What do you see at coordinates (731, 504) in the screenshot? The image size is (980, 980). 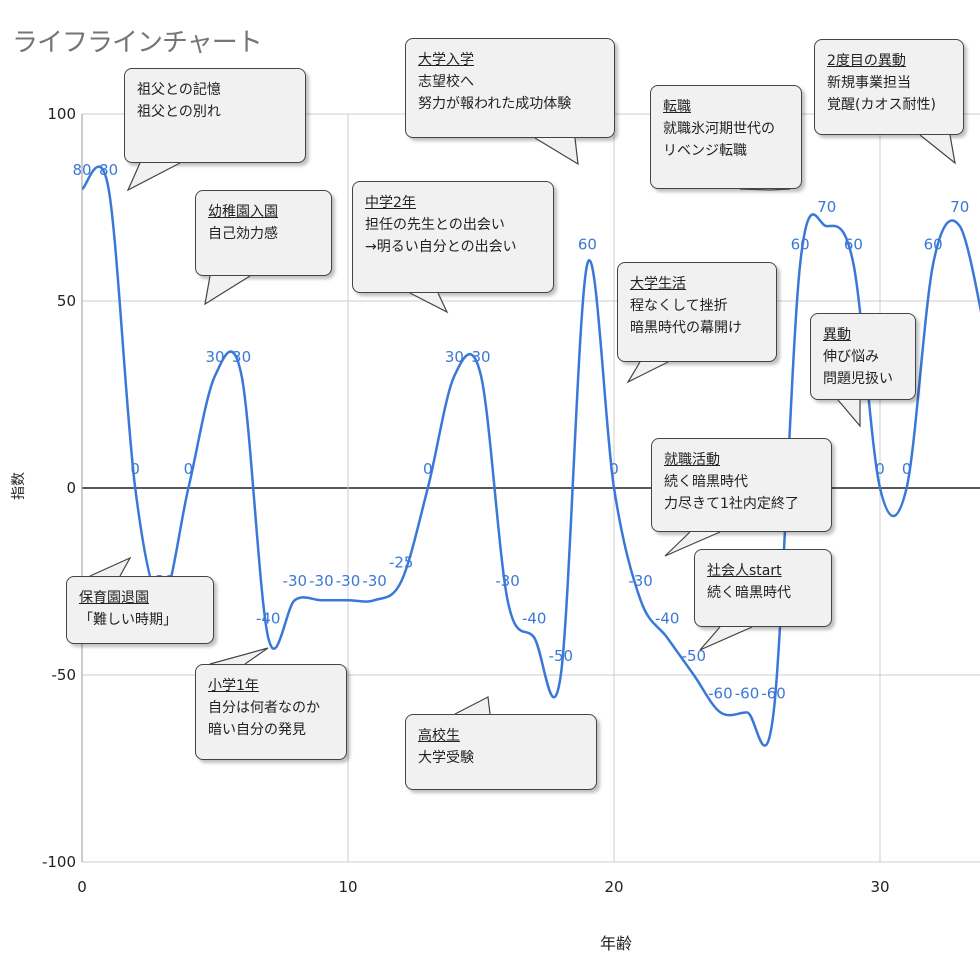 I see `annotation-line: 力尽きて1社内定終了` at bounding box center [731, 504].